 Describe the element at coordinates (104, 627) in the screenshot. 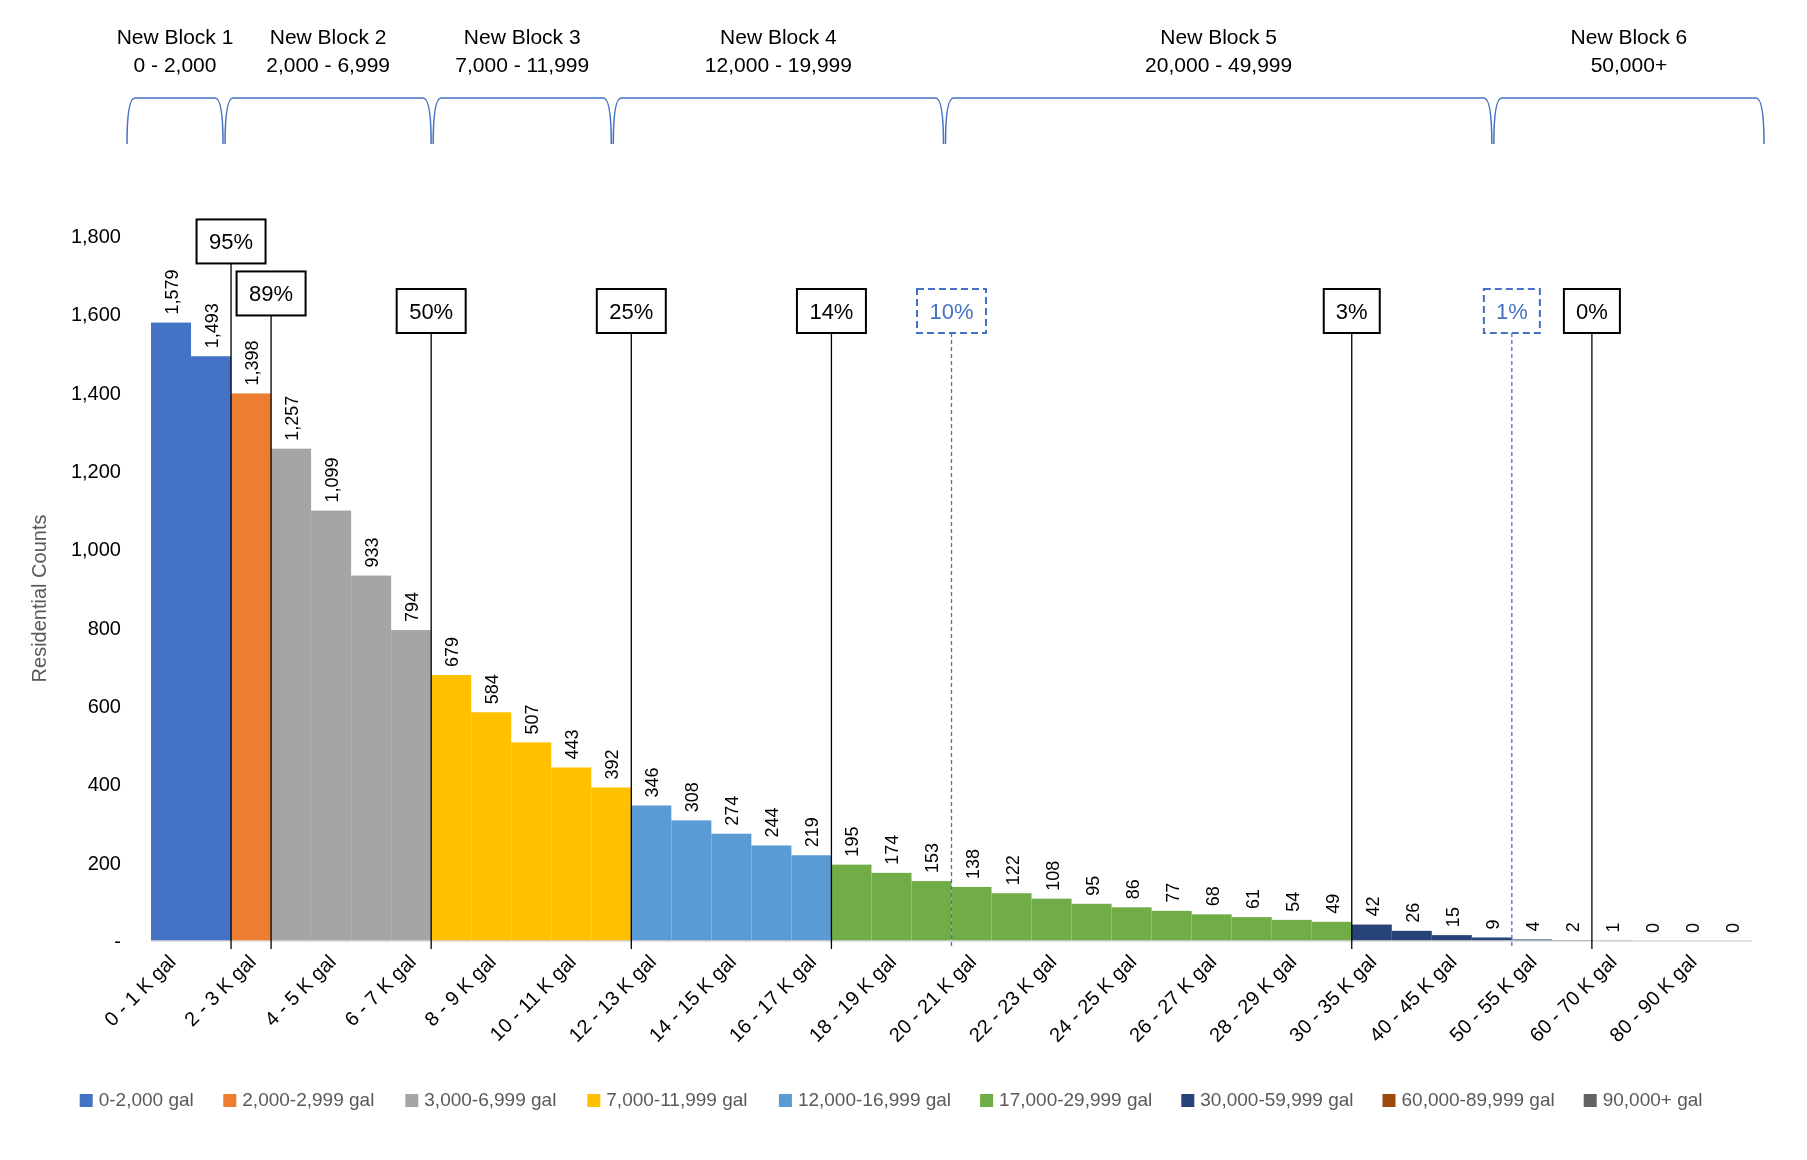

I see `y-tick-label: 800` at that location.